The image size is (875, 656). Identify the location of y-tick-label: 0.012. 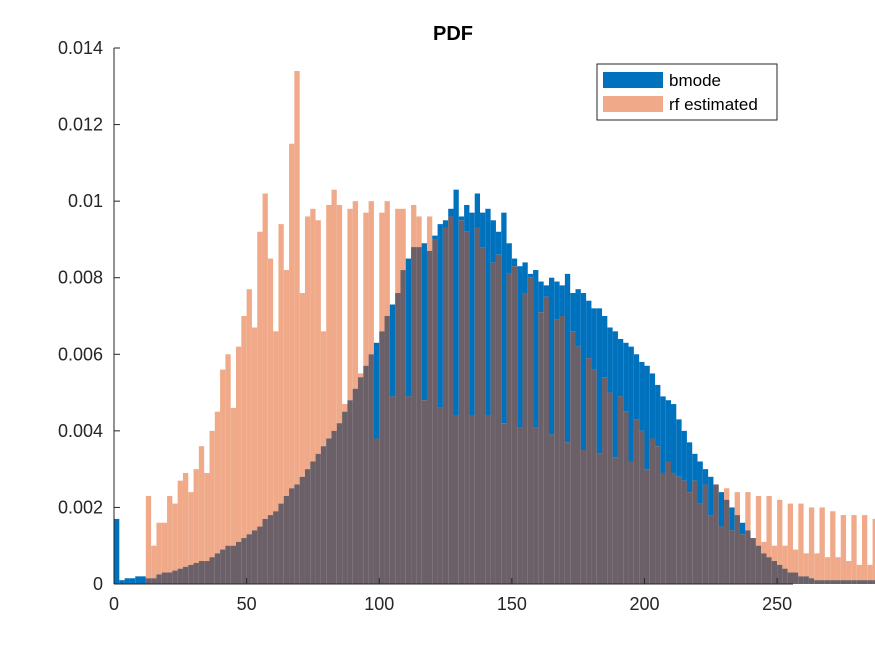
(80, 125).